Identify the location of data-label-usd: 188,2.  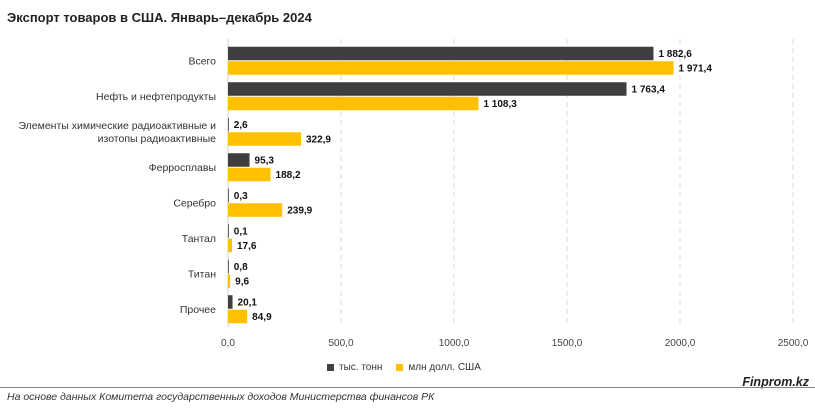
(288, 175).